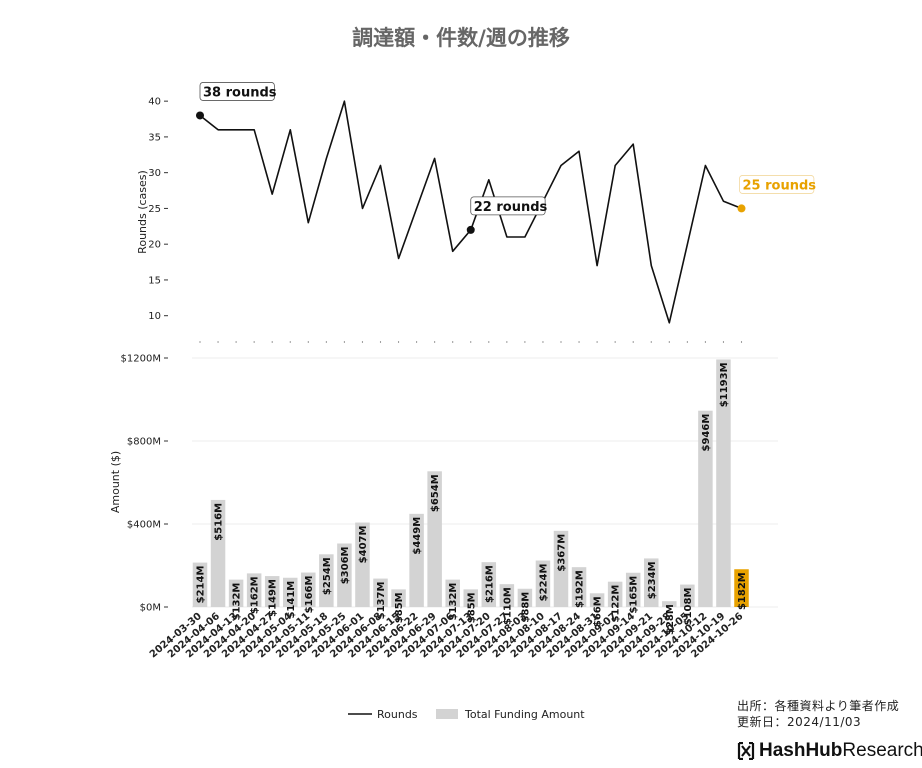  I want to click on legend-funding: Total Funding Amount, so click(524, 714).